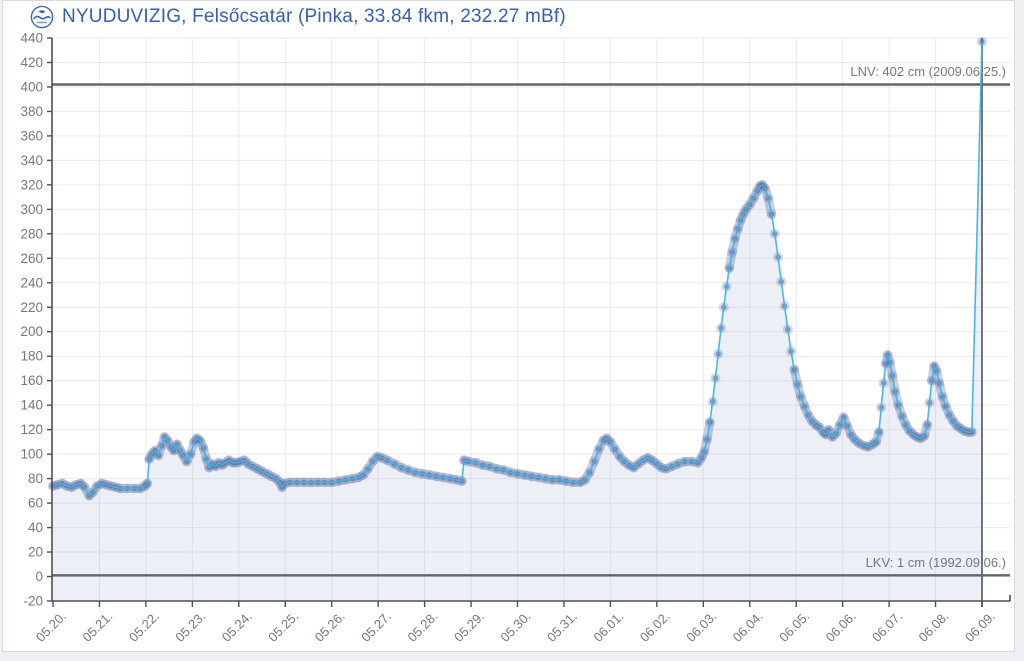  Describe the element at coordinates (608, 627) in the screenshot. I see `svg-text: 06.01.` at that location.